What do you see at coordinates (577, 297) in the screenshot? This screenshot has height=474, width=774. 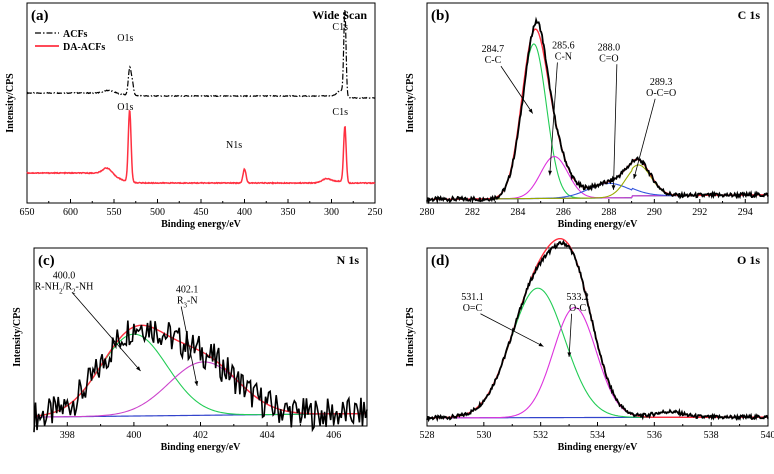 I see `peak-energy-label: 533.2` at bounding box center [577, 297].